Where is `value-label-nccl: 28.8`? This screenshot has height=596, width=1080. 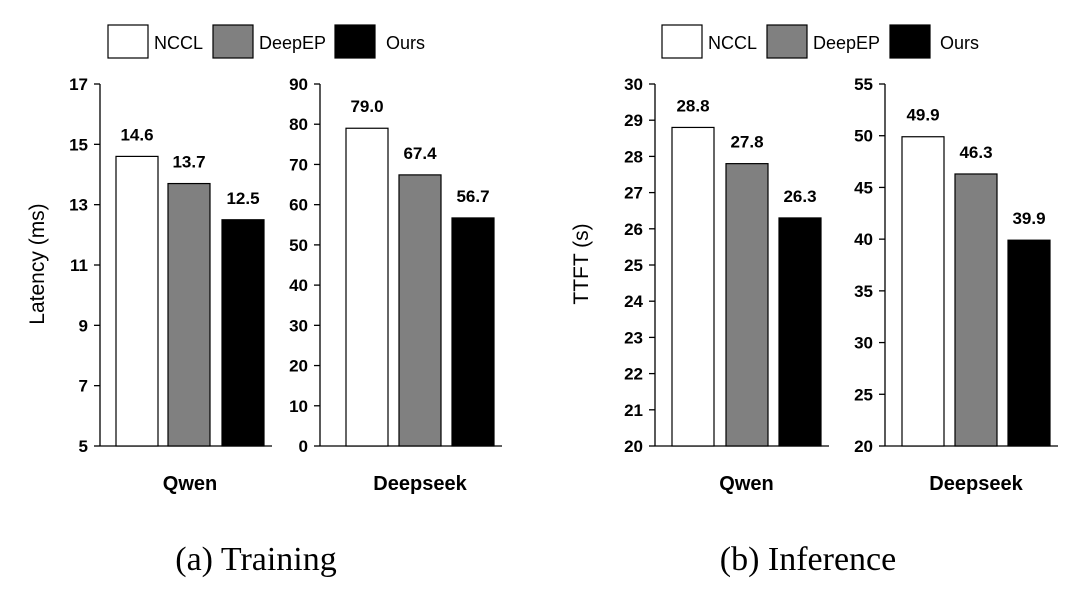
value-label-nccl: 28.8 is located at coordinates (692, 105).